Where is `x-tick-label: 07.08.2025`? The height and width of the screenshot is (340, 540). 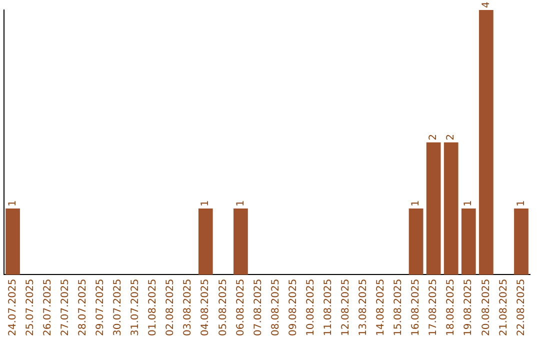
x-tick-label: 07.08.2025 is located at coordinates (258, 307).